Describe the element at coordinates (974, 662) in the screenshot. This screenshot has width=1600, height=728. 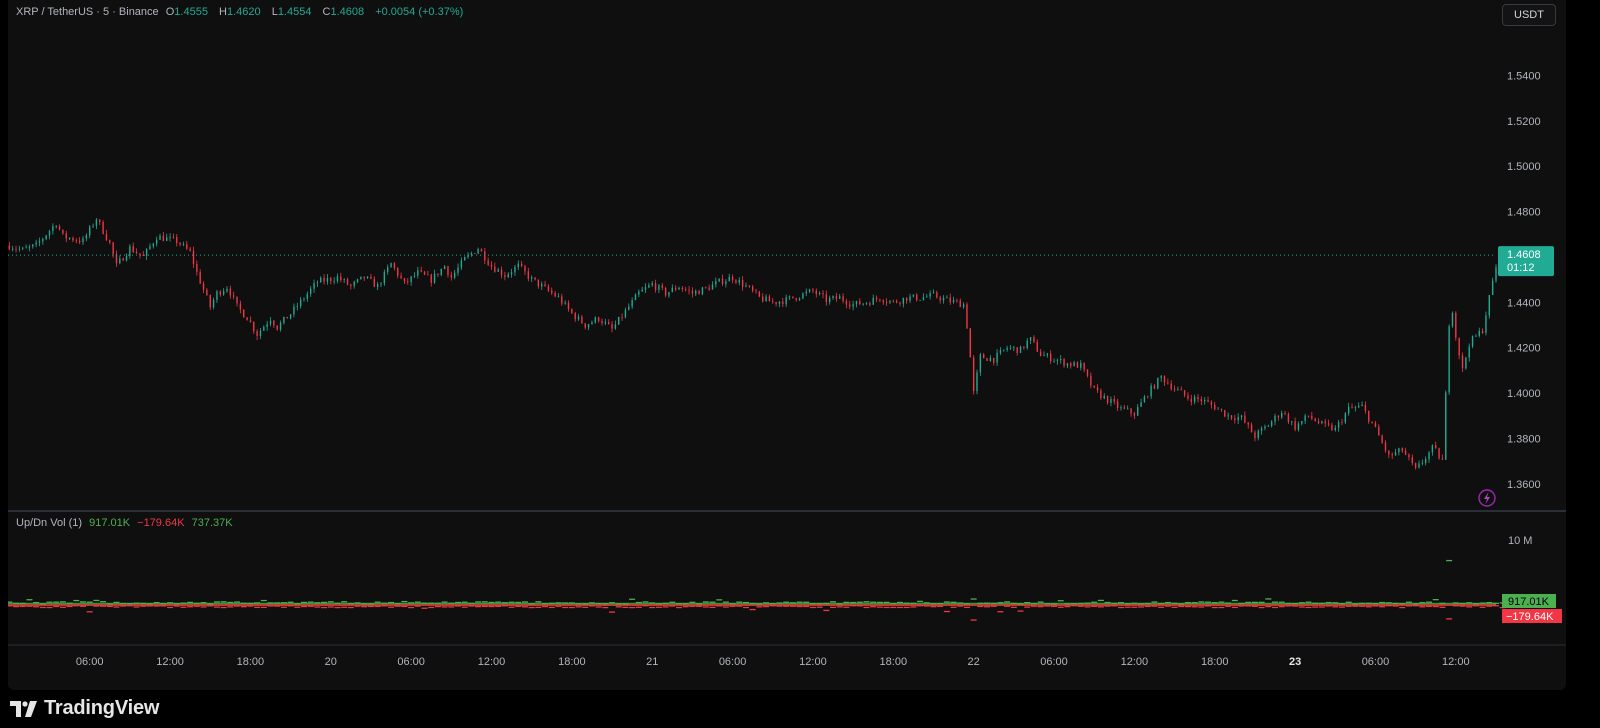
I see `time-tick-label: 22` at that location.